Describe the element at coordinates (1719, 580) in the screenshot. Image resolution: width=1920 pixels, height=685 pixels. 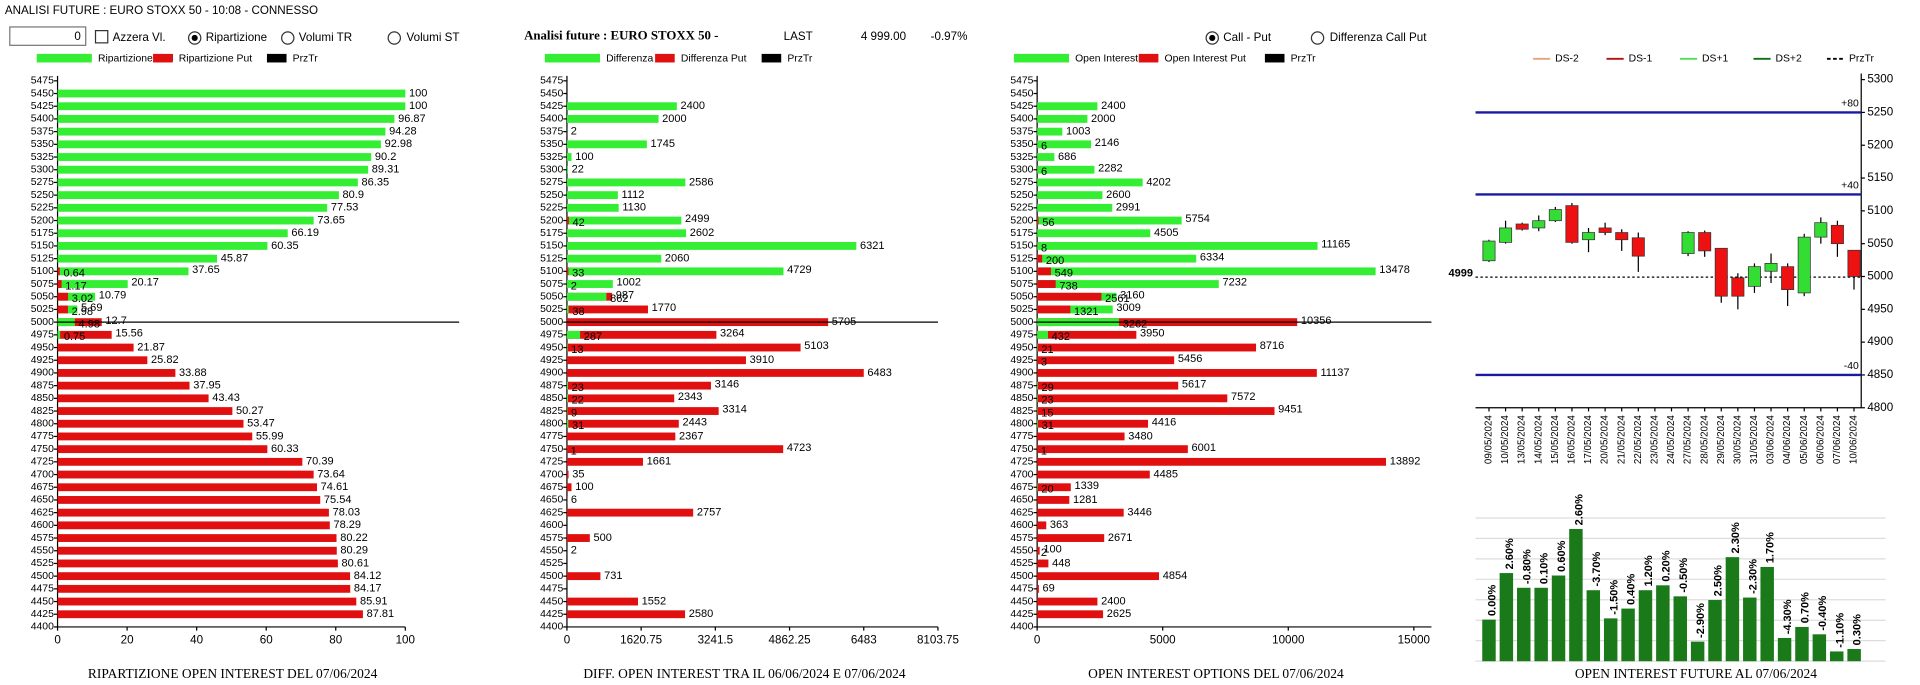
I see `bar-label: 2.50%` at that location.